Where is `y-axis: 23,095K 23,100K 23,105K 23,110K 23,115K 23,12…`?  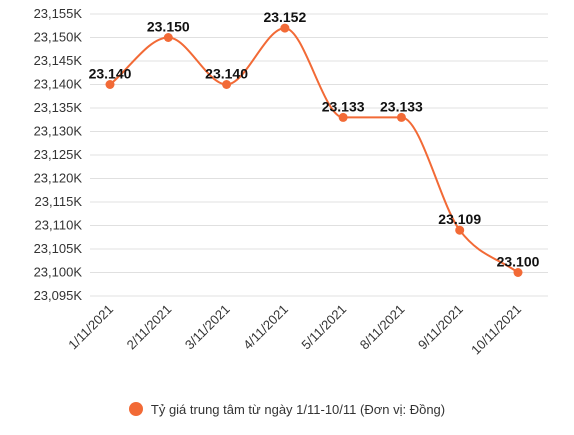
y-axis: 23,095K 23,100K 23,105K 23,110K 23,115K 23,12… is located at coordinates (58, 154).